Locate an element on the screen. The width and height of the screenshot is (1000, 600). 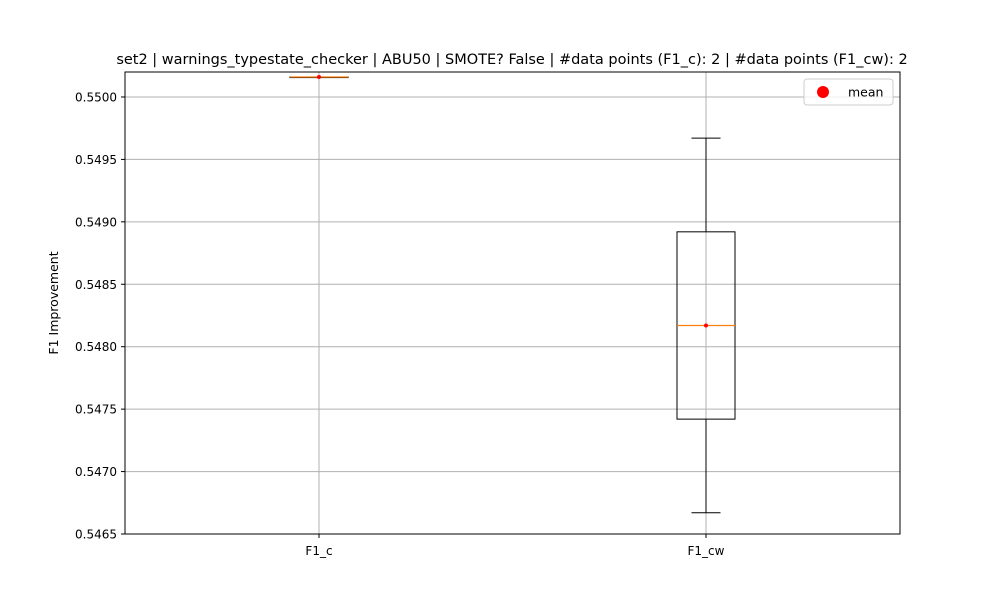
box-F1_c is located at coordinates (319, 76).